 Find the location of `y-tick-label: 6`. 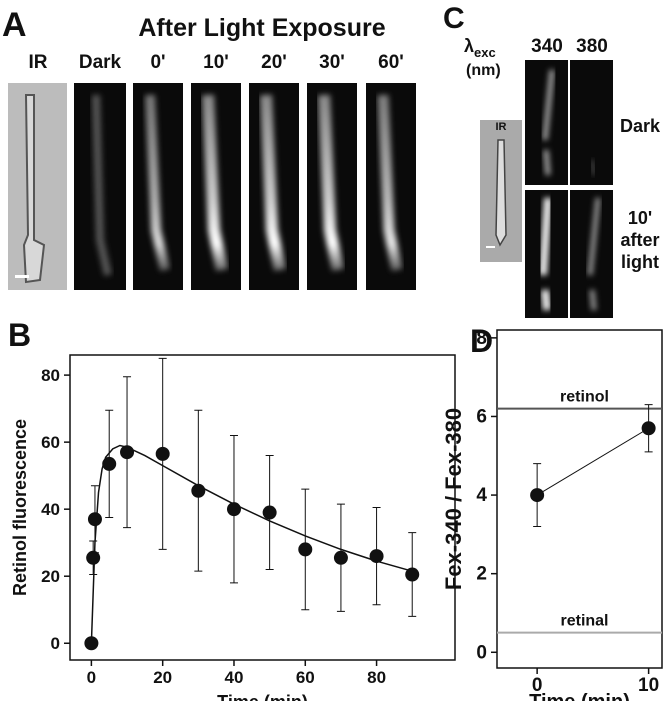

y-tick-label: 6 is located at coordinates (481, 416).